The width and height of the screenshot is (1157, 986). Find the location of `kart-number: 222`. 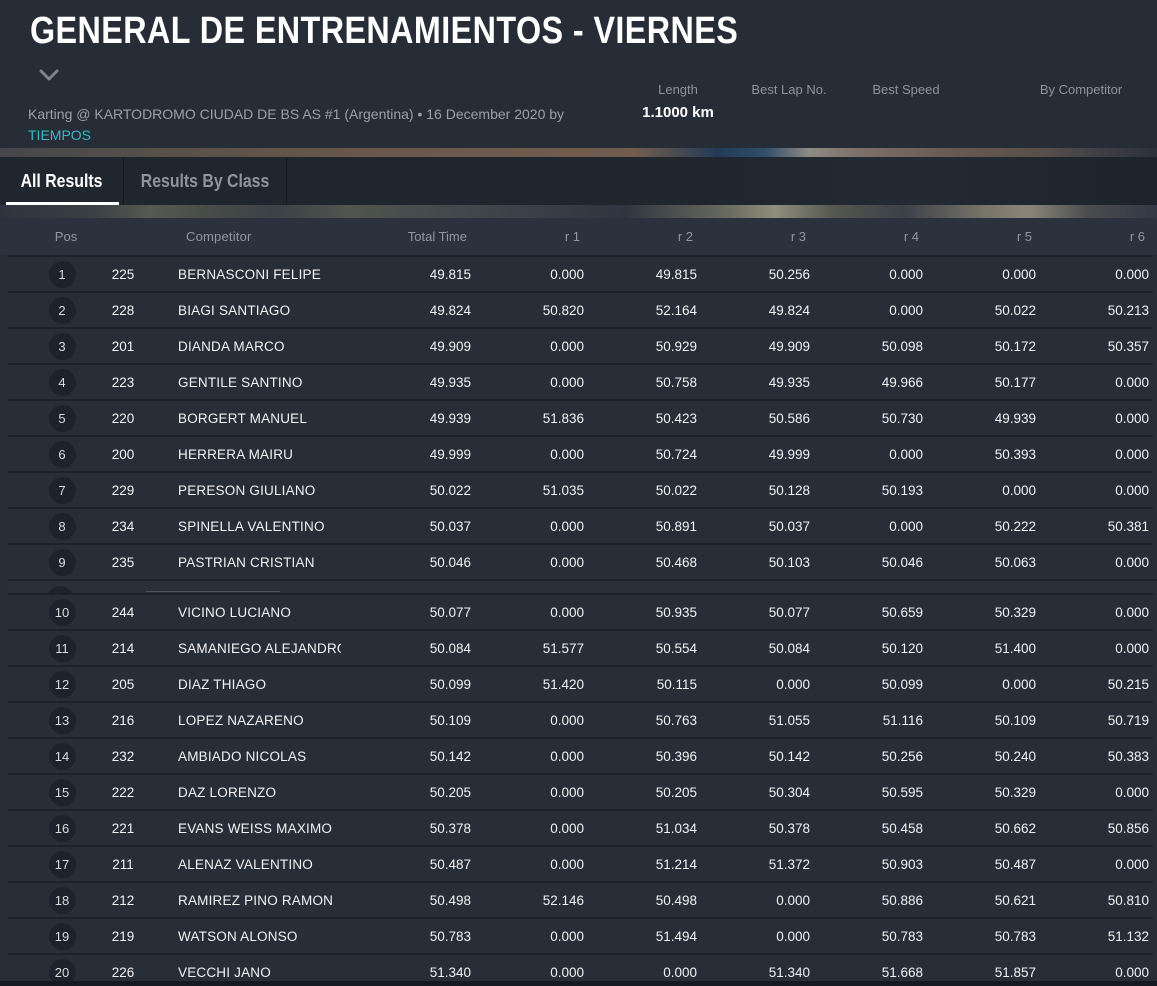

kart-number: 222 is located at coordinates (123, 792).